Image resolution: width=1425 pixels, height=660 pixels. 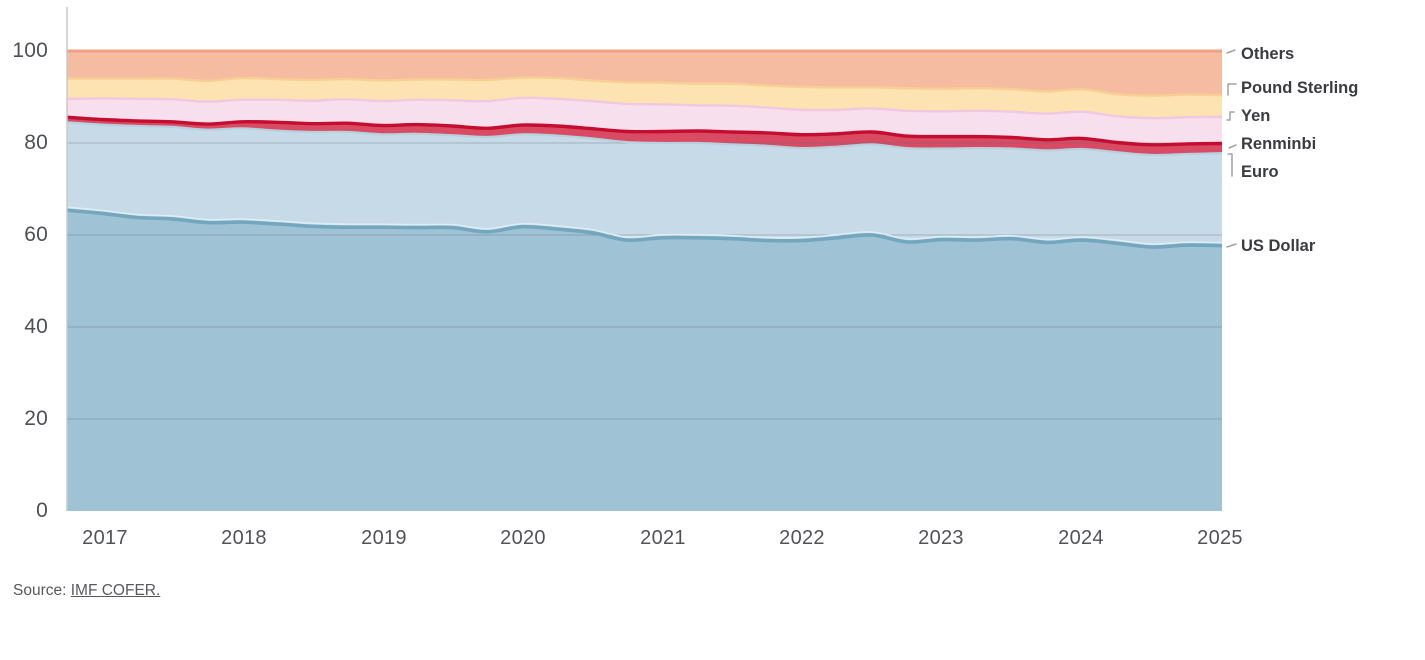 What do you see at coordinates (36, 418) in the screenshot?
I see `y-tick-label-20: 20` at bounding box center [36, 418].